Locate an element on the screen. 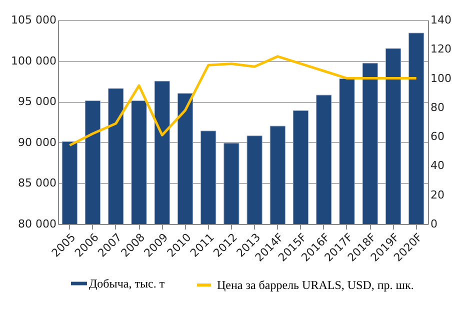 This screenshot has height=321, width=475. legend-label: Цена за баррель URALS, USD, пр. шк. is located at coordinates (315, 285).